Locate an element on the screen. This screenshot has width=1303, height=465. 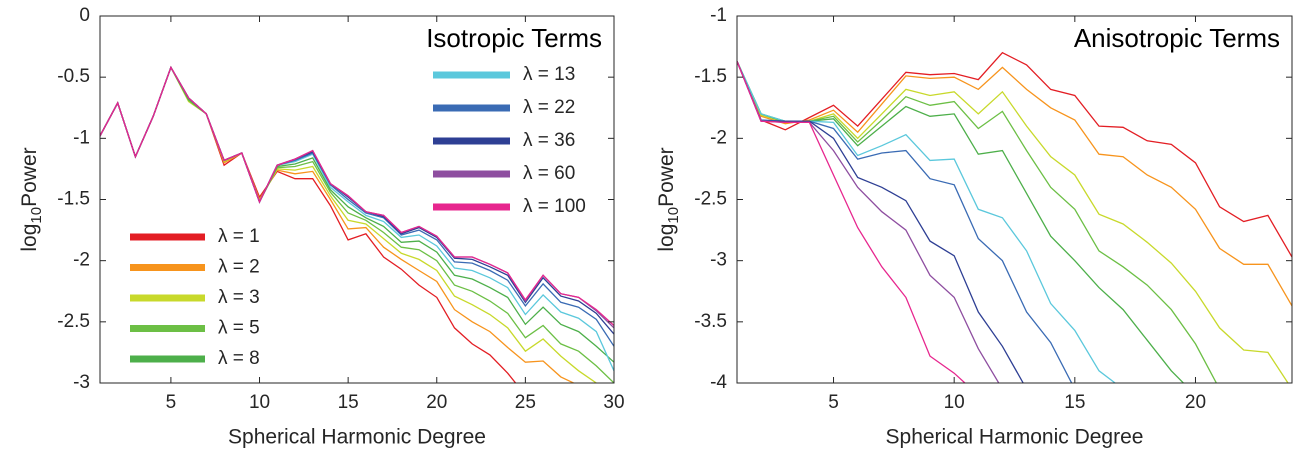
y-tick-label: -3.5 is located at coordinates (710, 321).